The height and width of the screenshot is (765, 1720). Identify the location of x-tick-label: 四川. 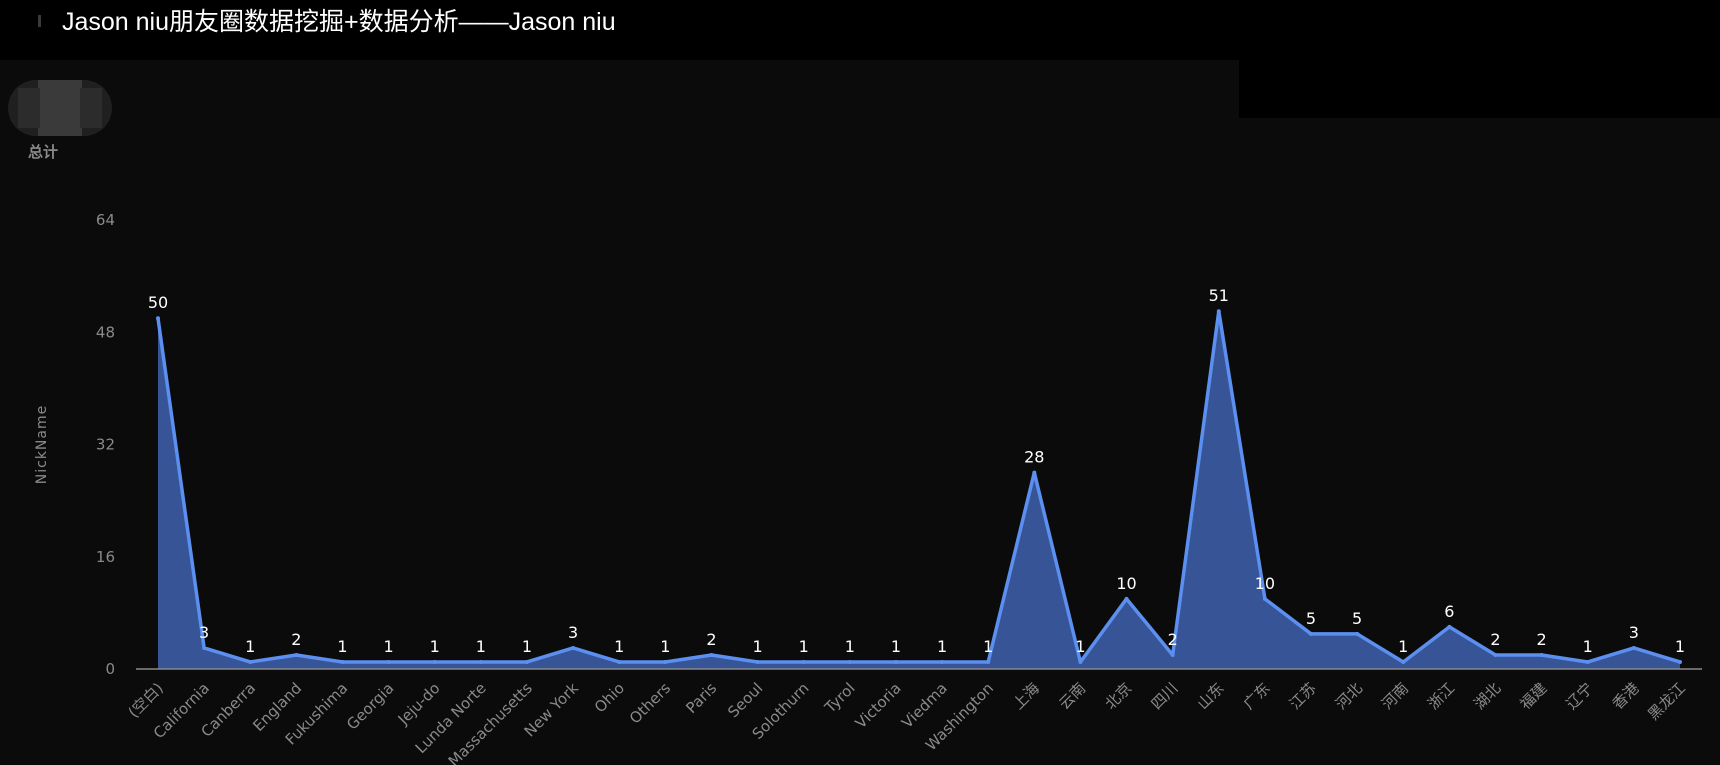
(1165, 696).